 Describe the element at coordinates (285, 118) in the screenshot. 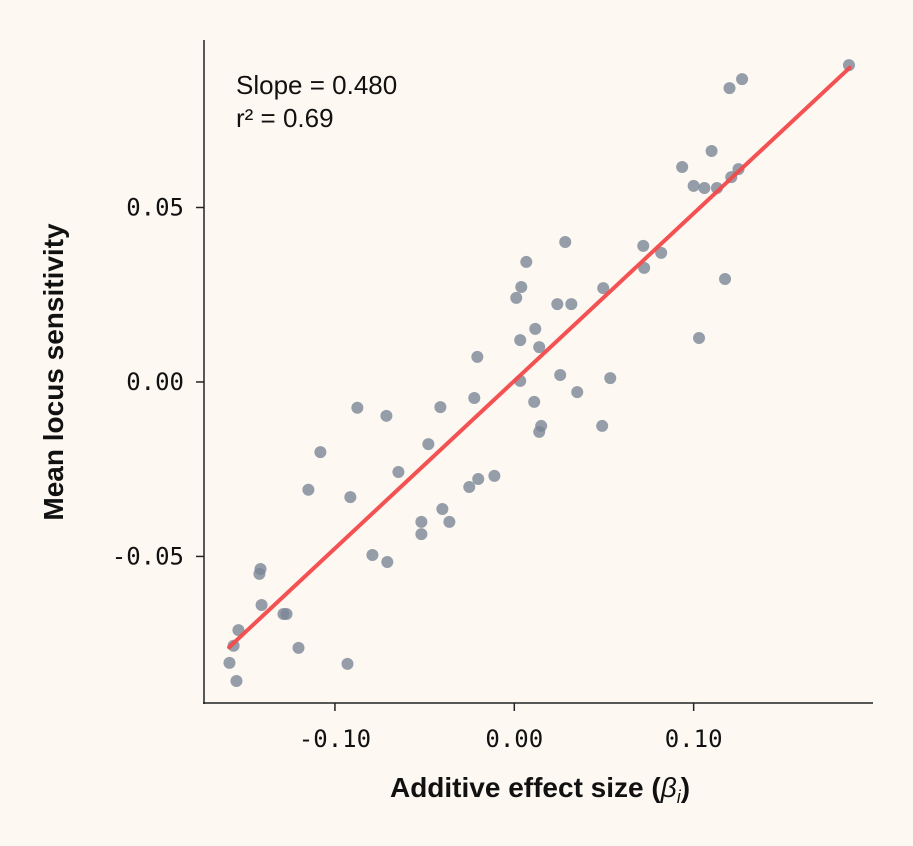

I see `r2-annotation: r² = 0.69` at that location.